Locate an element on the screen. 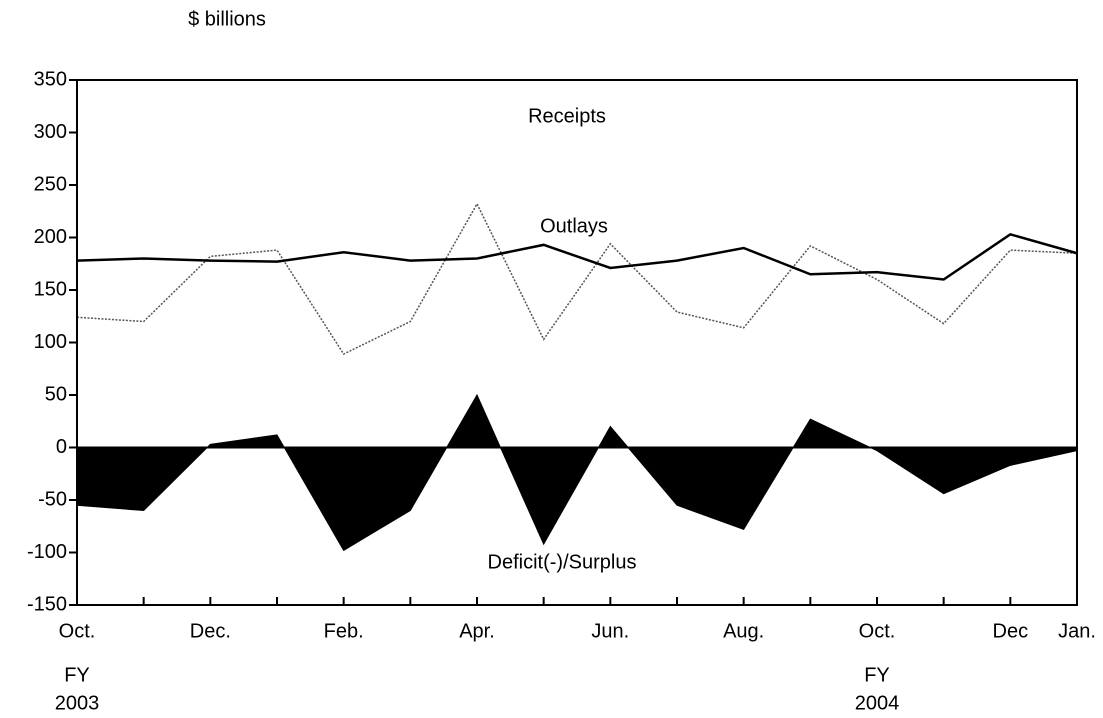 This screenshot has width=1103, height=718. x-tick-label: Dec. is located at coordinates (210, 631).